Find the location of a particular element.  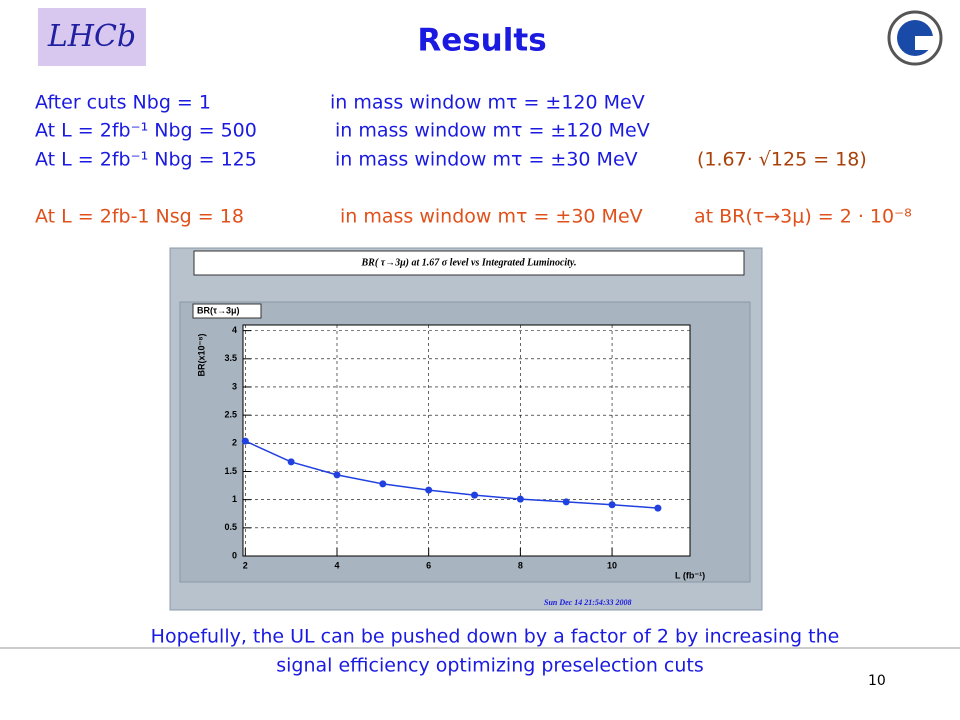

y-tick-label: 0.5 is located at coordinates (230, 527).